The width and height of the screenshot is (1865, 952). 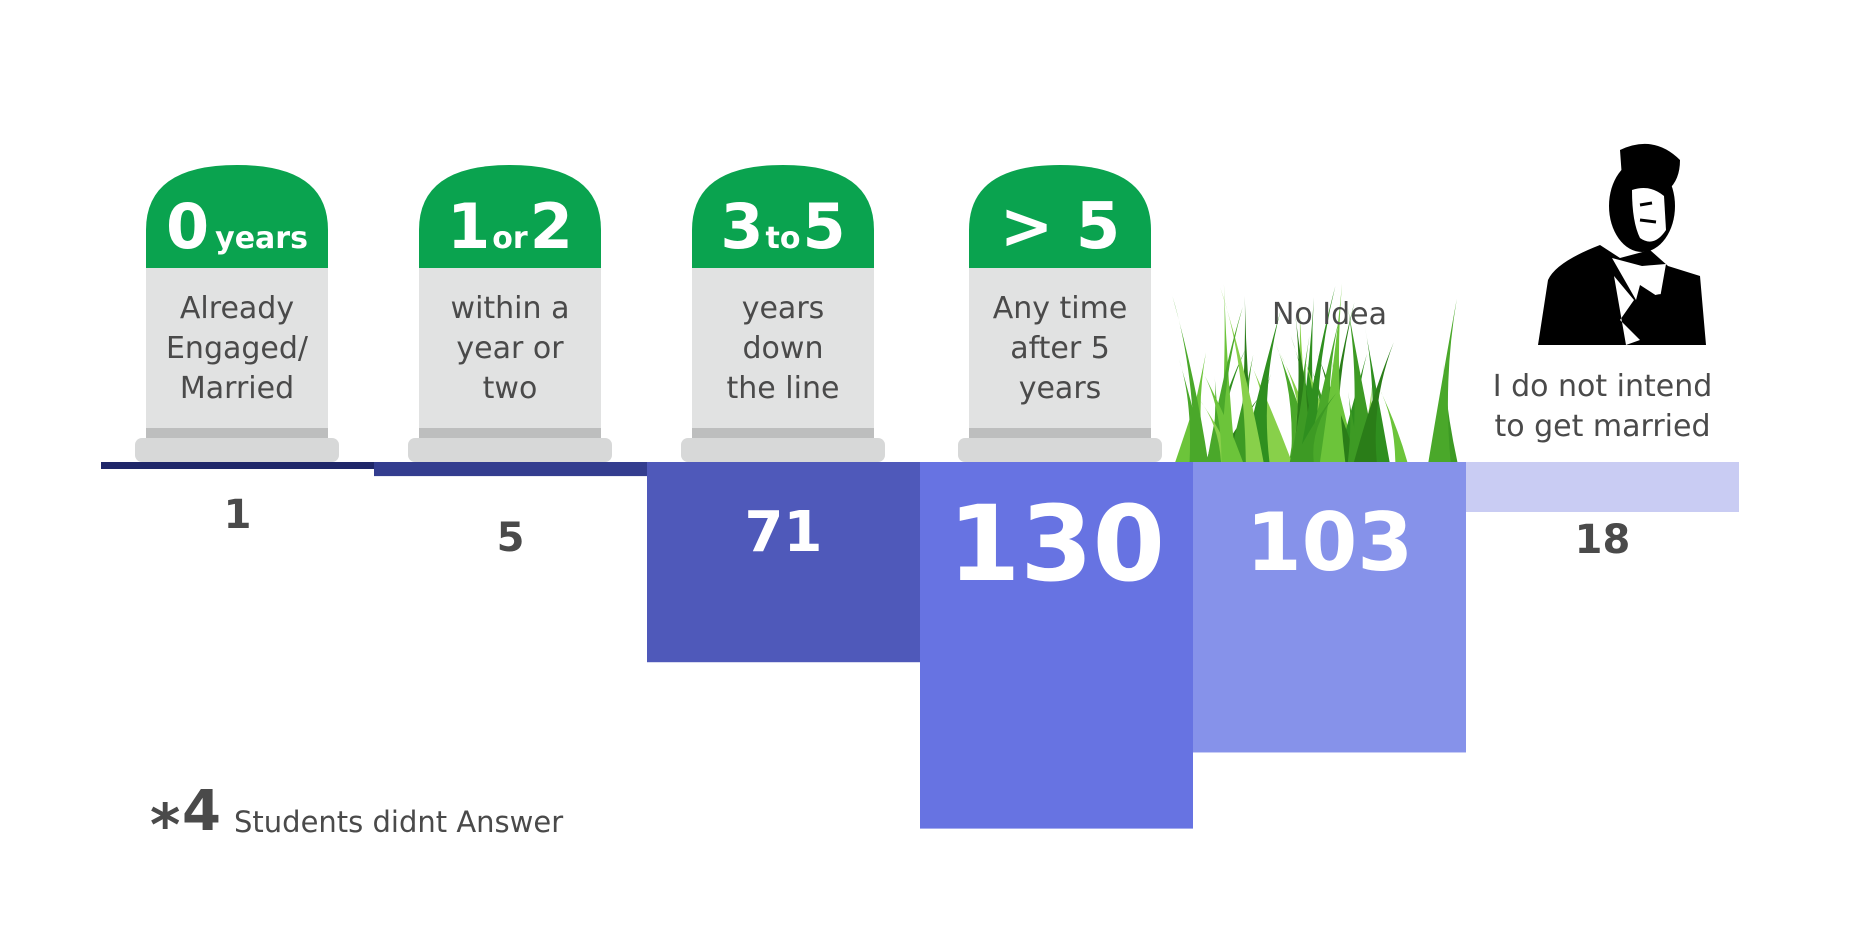 I want to click on milestone-description: within a, so click(x=510, y=308).